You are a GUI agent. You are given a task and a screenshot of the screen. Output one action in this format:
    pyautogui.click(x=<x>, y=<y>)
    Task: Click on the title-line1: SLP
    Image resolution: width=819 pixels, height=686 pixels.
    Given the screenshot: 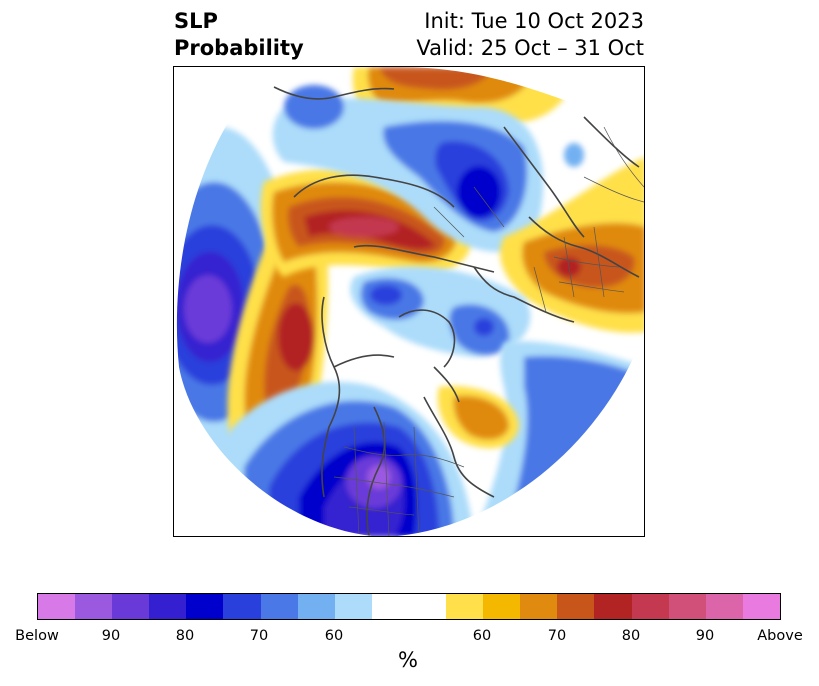 What is the action you would take?
    pyautogui.click(x=196, y=21)
    